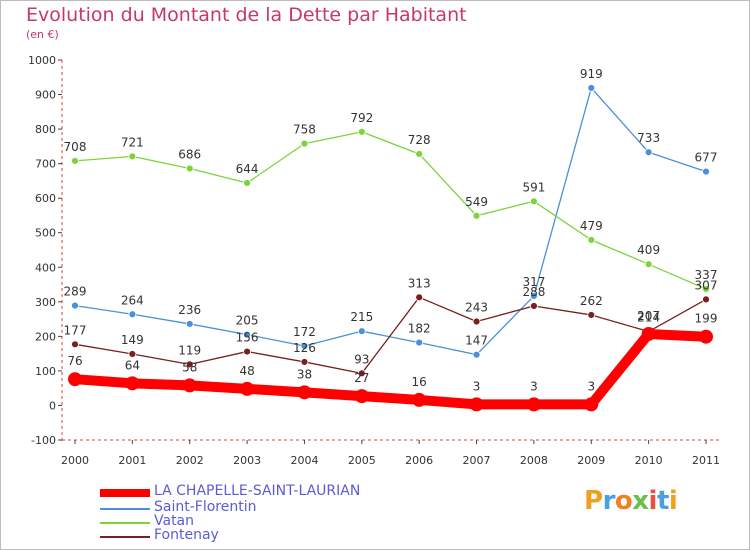 This screenshot has width=750, height=550. I want to click on data-label: 177, so click(75, 330).